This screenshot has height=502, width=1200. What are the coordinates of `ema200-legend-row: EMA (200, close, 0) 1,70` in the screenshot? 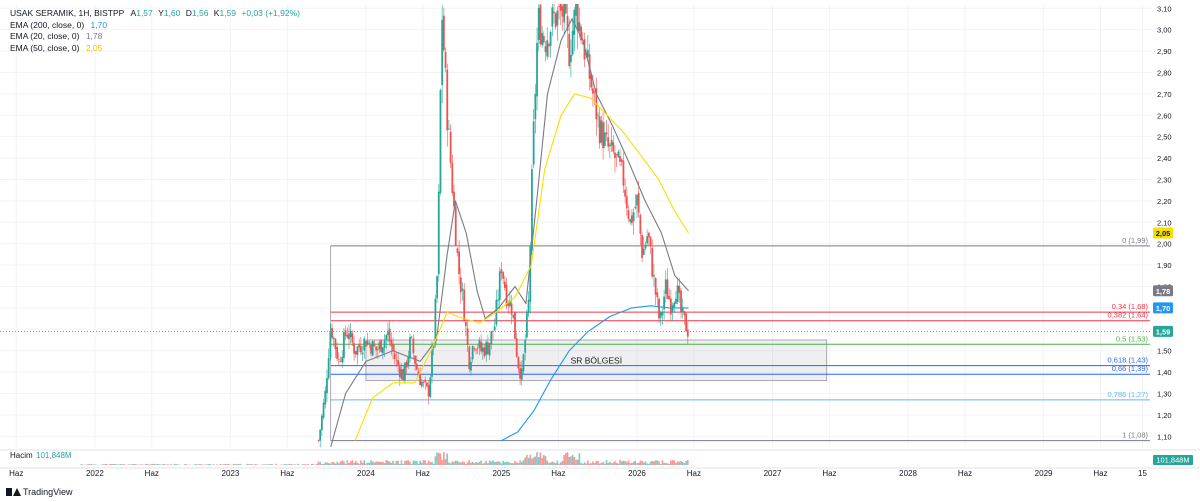 It's located at (155, 26).